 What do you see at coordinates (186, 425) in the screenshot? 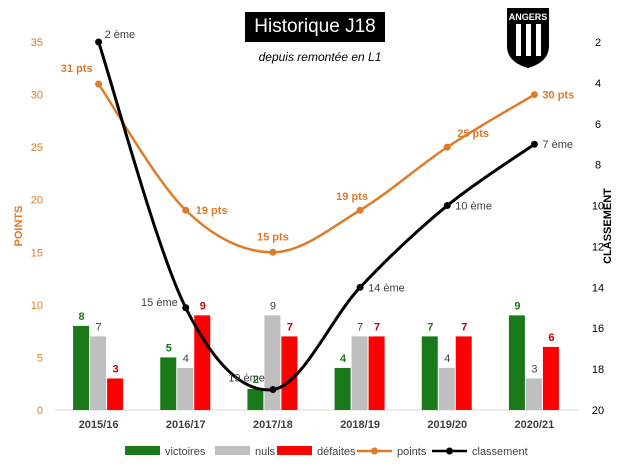
I see `x-tick-label: 2016/17` at bounding box center [186, 425].